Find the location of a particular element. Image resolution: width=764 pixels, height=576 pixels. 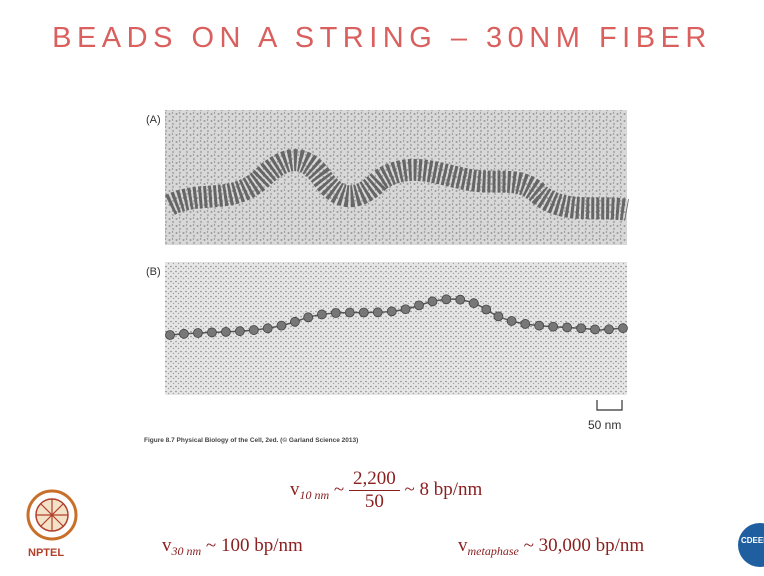

fiber is located at coordinates (397, 185).